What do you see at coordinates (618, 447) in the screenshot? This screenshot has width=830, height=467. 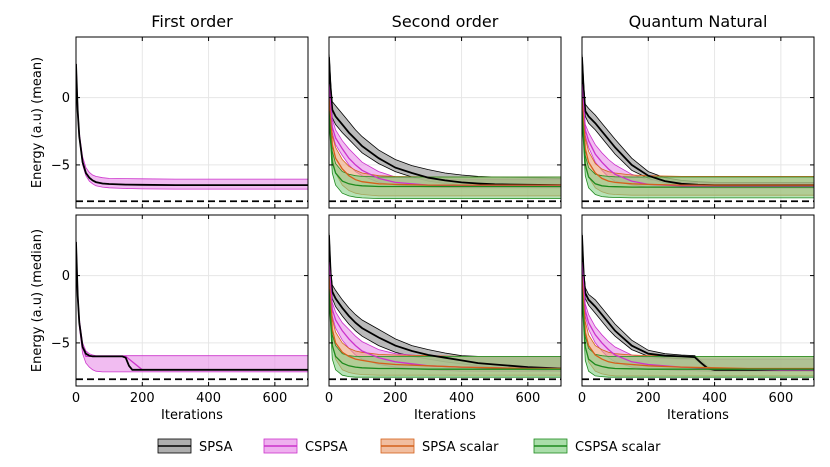 I see `legend-label: CSPSA scalar` at bounding box center [618, 447].